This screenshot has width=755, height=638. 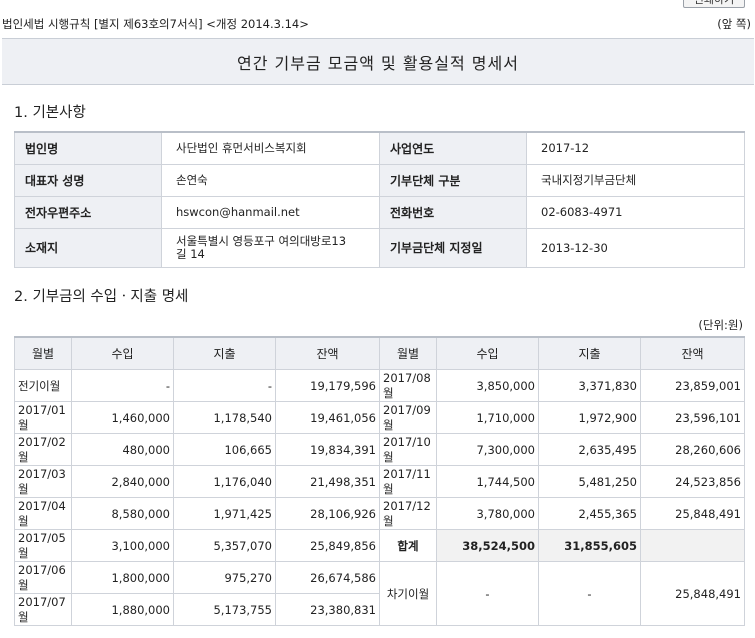 I want to click on expense-cell: 5,481,250, so click(x=589, y=481).